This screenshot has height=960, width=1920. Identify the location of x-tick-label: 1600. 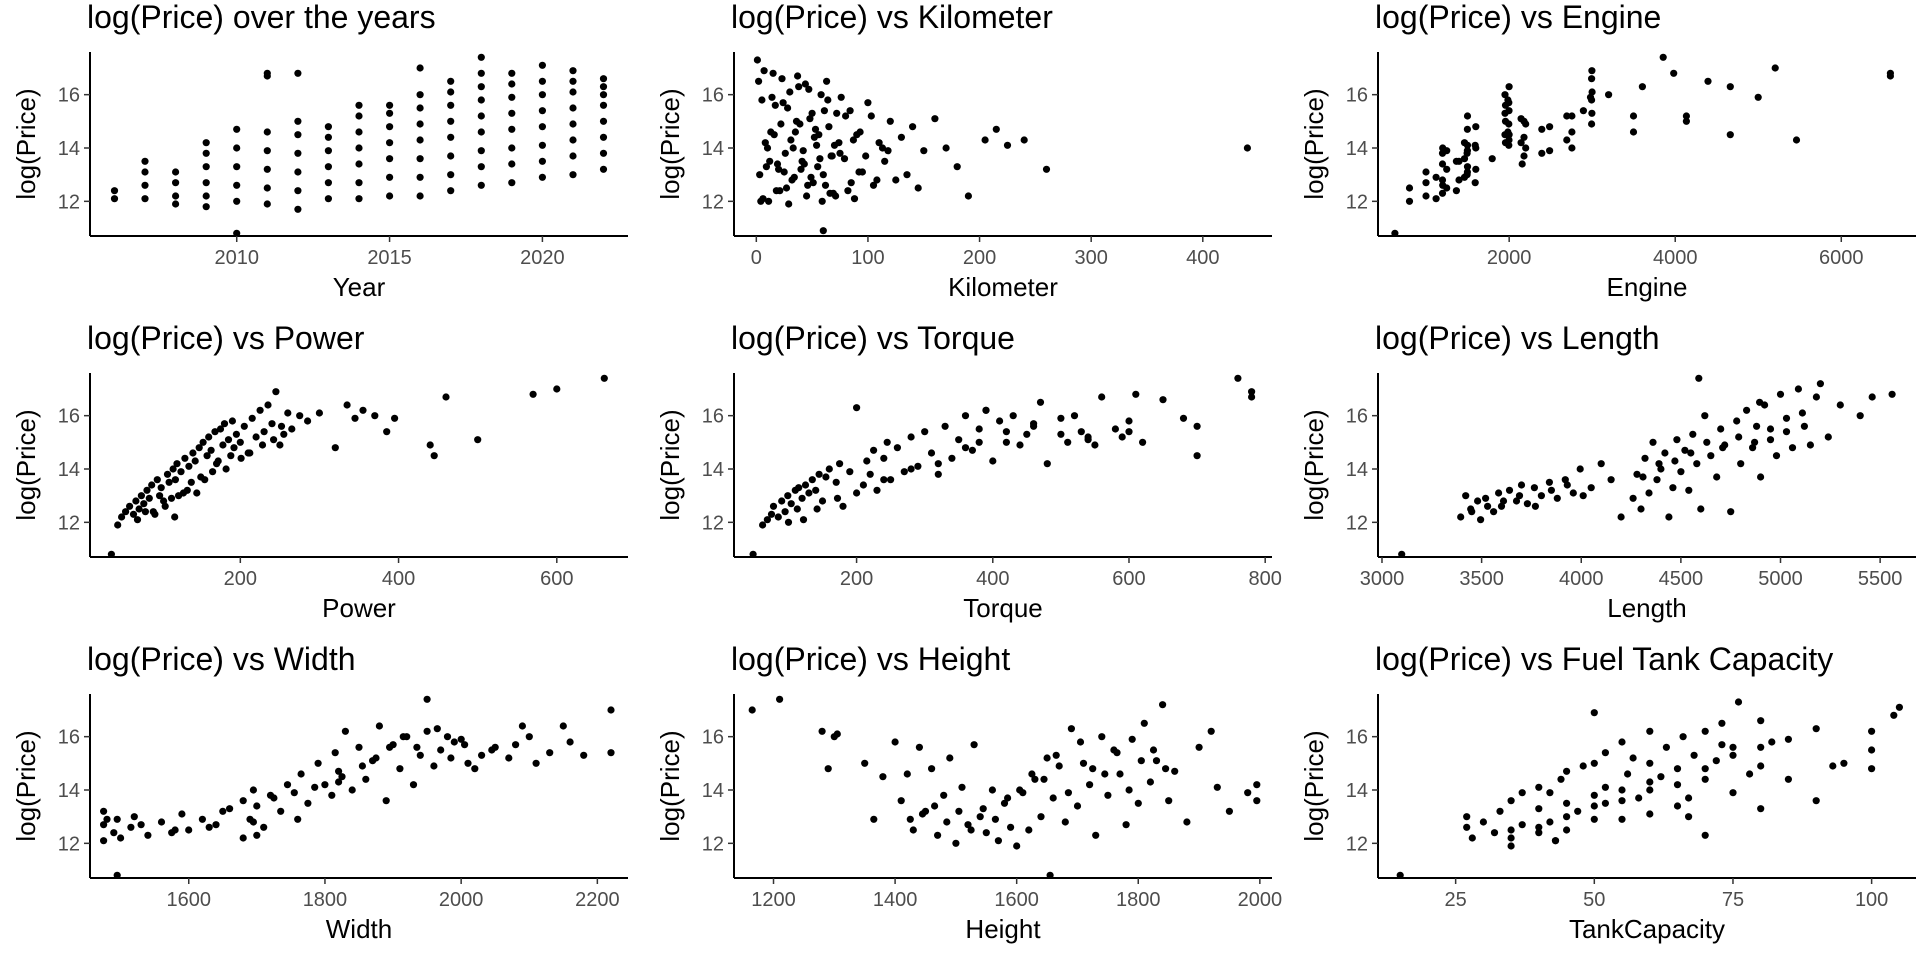
(1016, 900).